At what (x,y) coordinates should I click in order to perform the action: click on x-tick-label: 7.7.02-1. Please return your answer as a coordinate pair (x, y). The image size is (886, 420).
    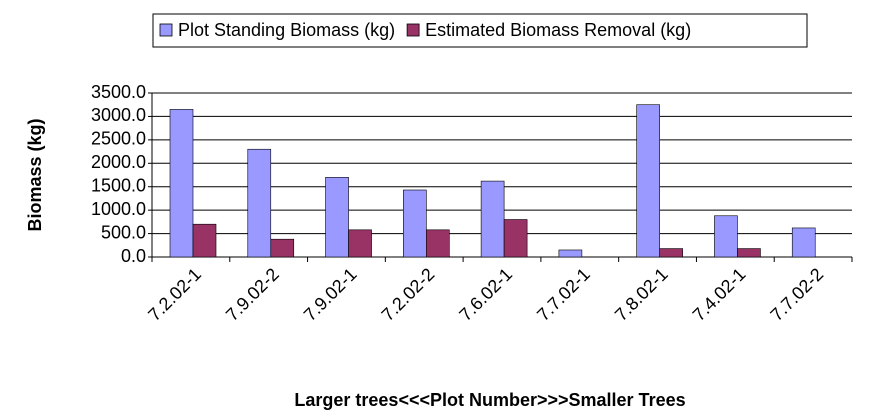
    Looking at the image, I should click on (563, 294).